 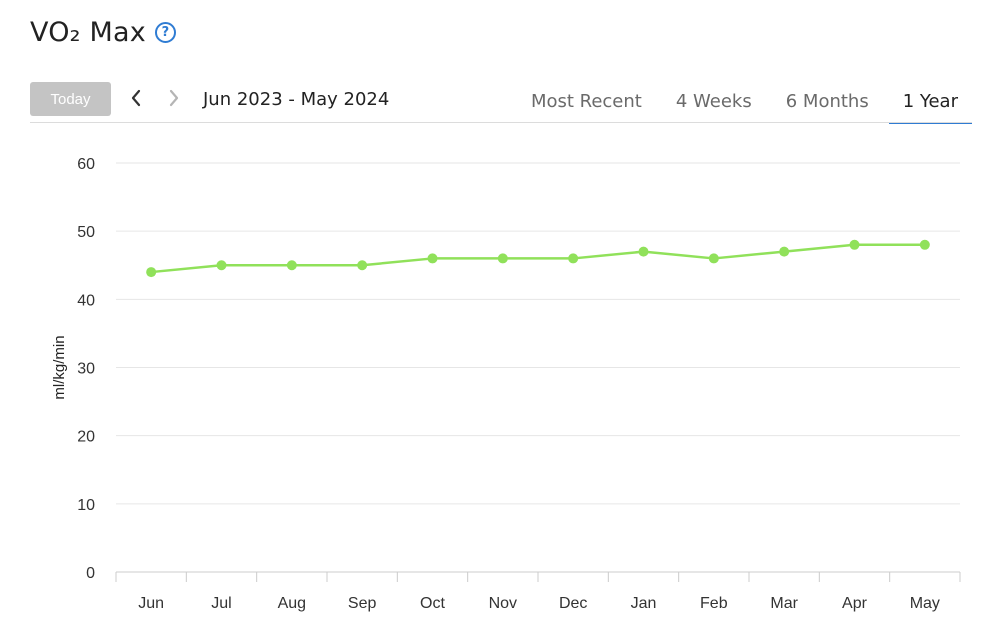 I want to click on y-axis-label: ml/kg/min, so click(x=59, y=367).